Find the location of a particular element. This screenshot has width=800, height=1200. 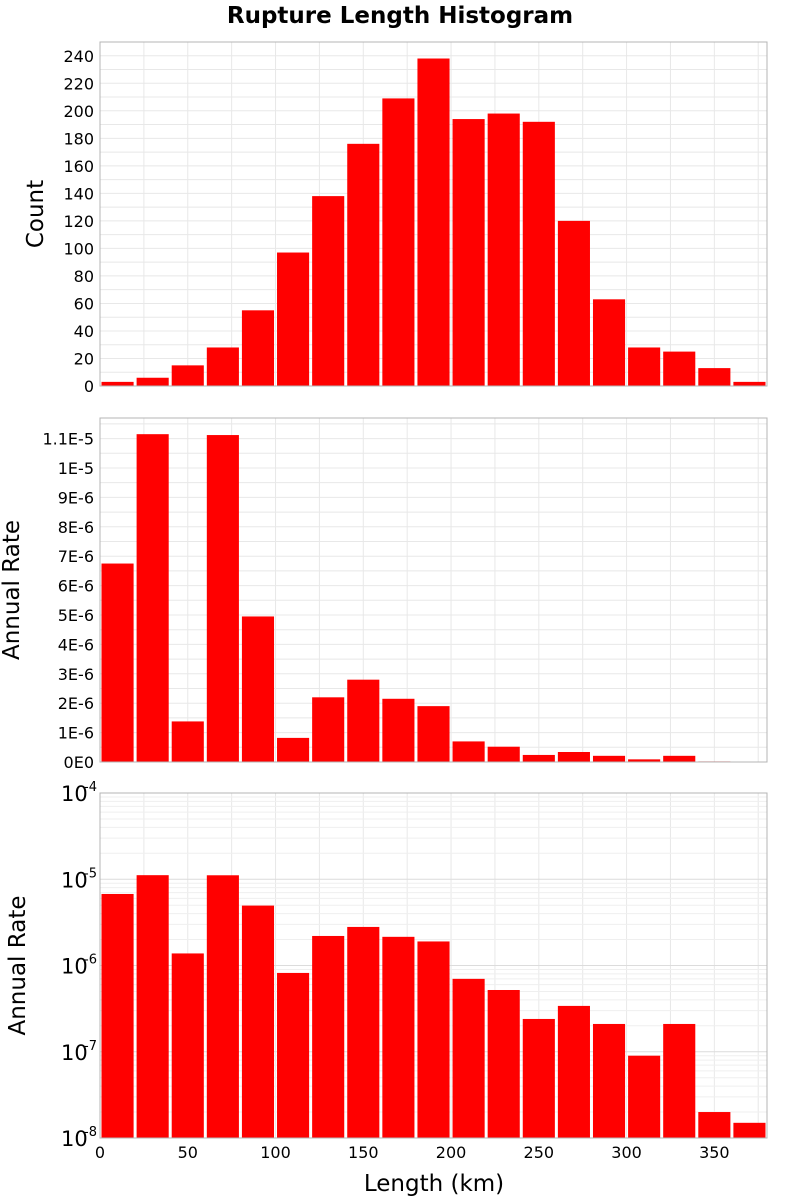

x-tick-label: 50 is located at coordinates (188, 1152).